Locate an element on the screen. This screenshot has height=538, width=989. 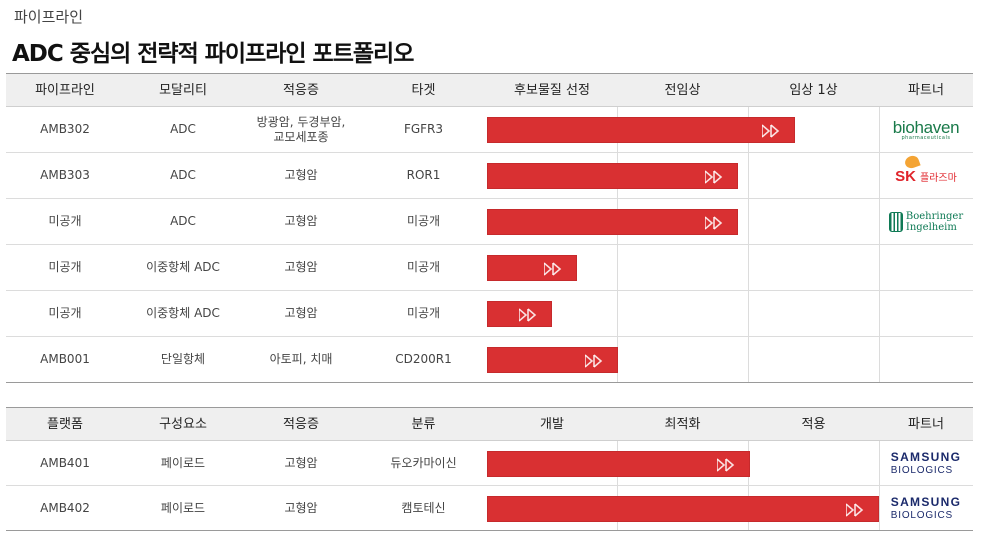
biohaven-wordmark: biohaven is located at coordinates (926, 127).